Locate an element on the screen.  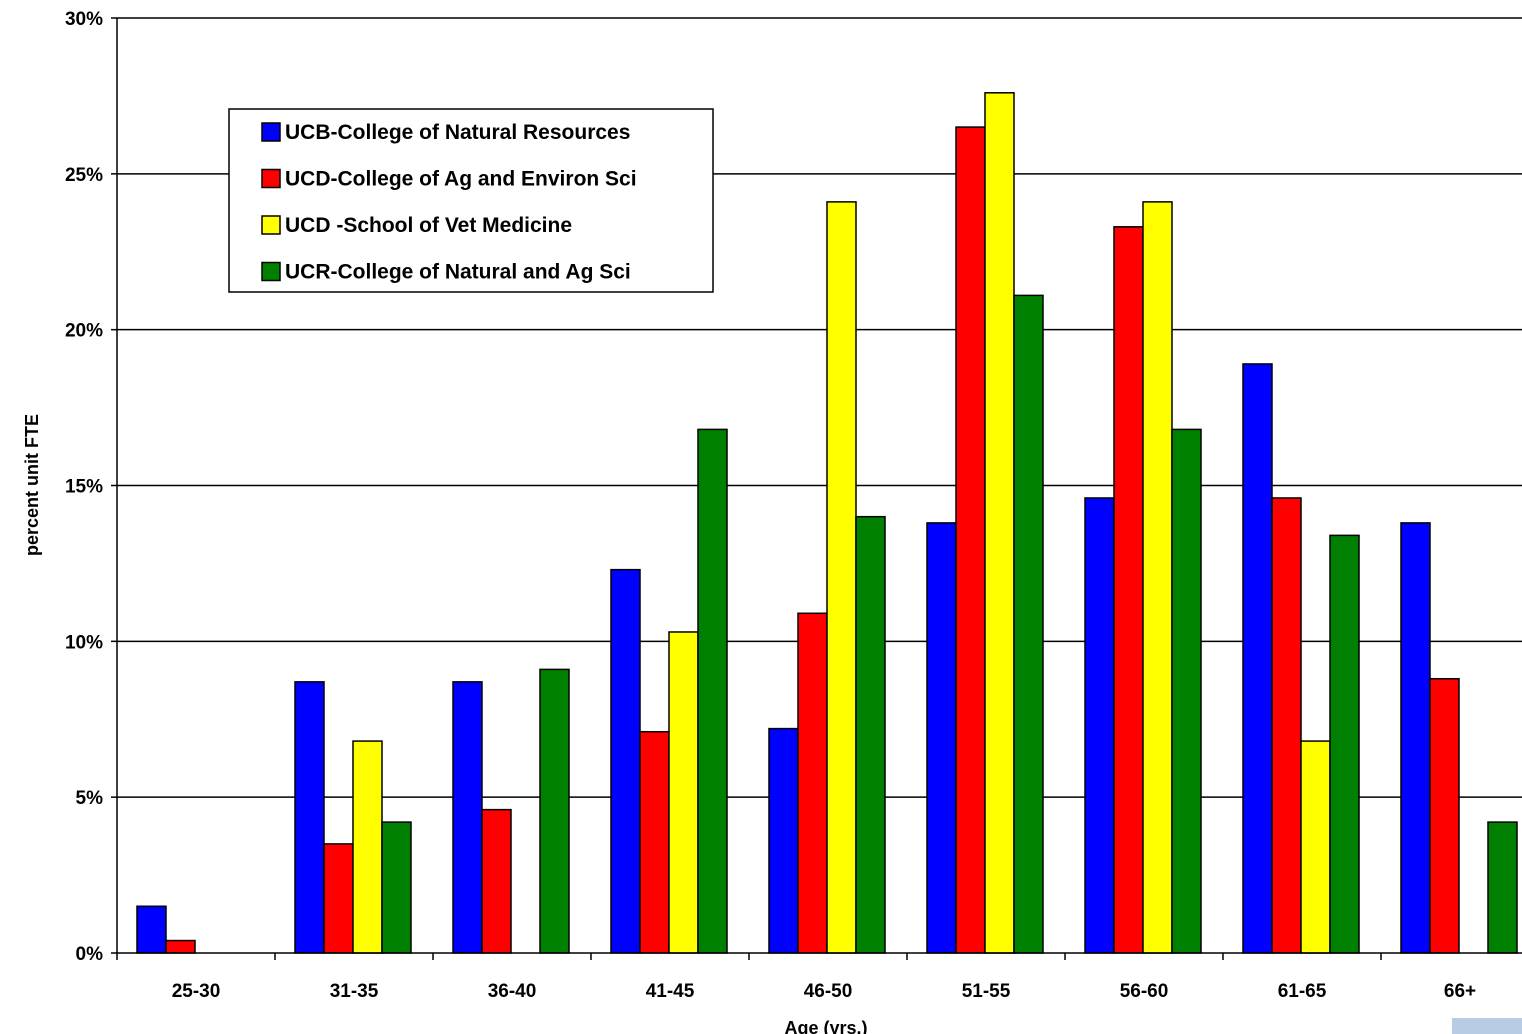
corner-decoration is located at coordinates (1487, 1026).